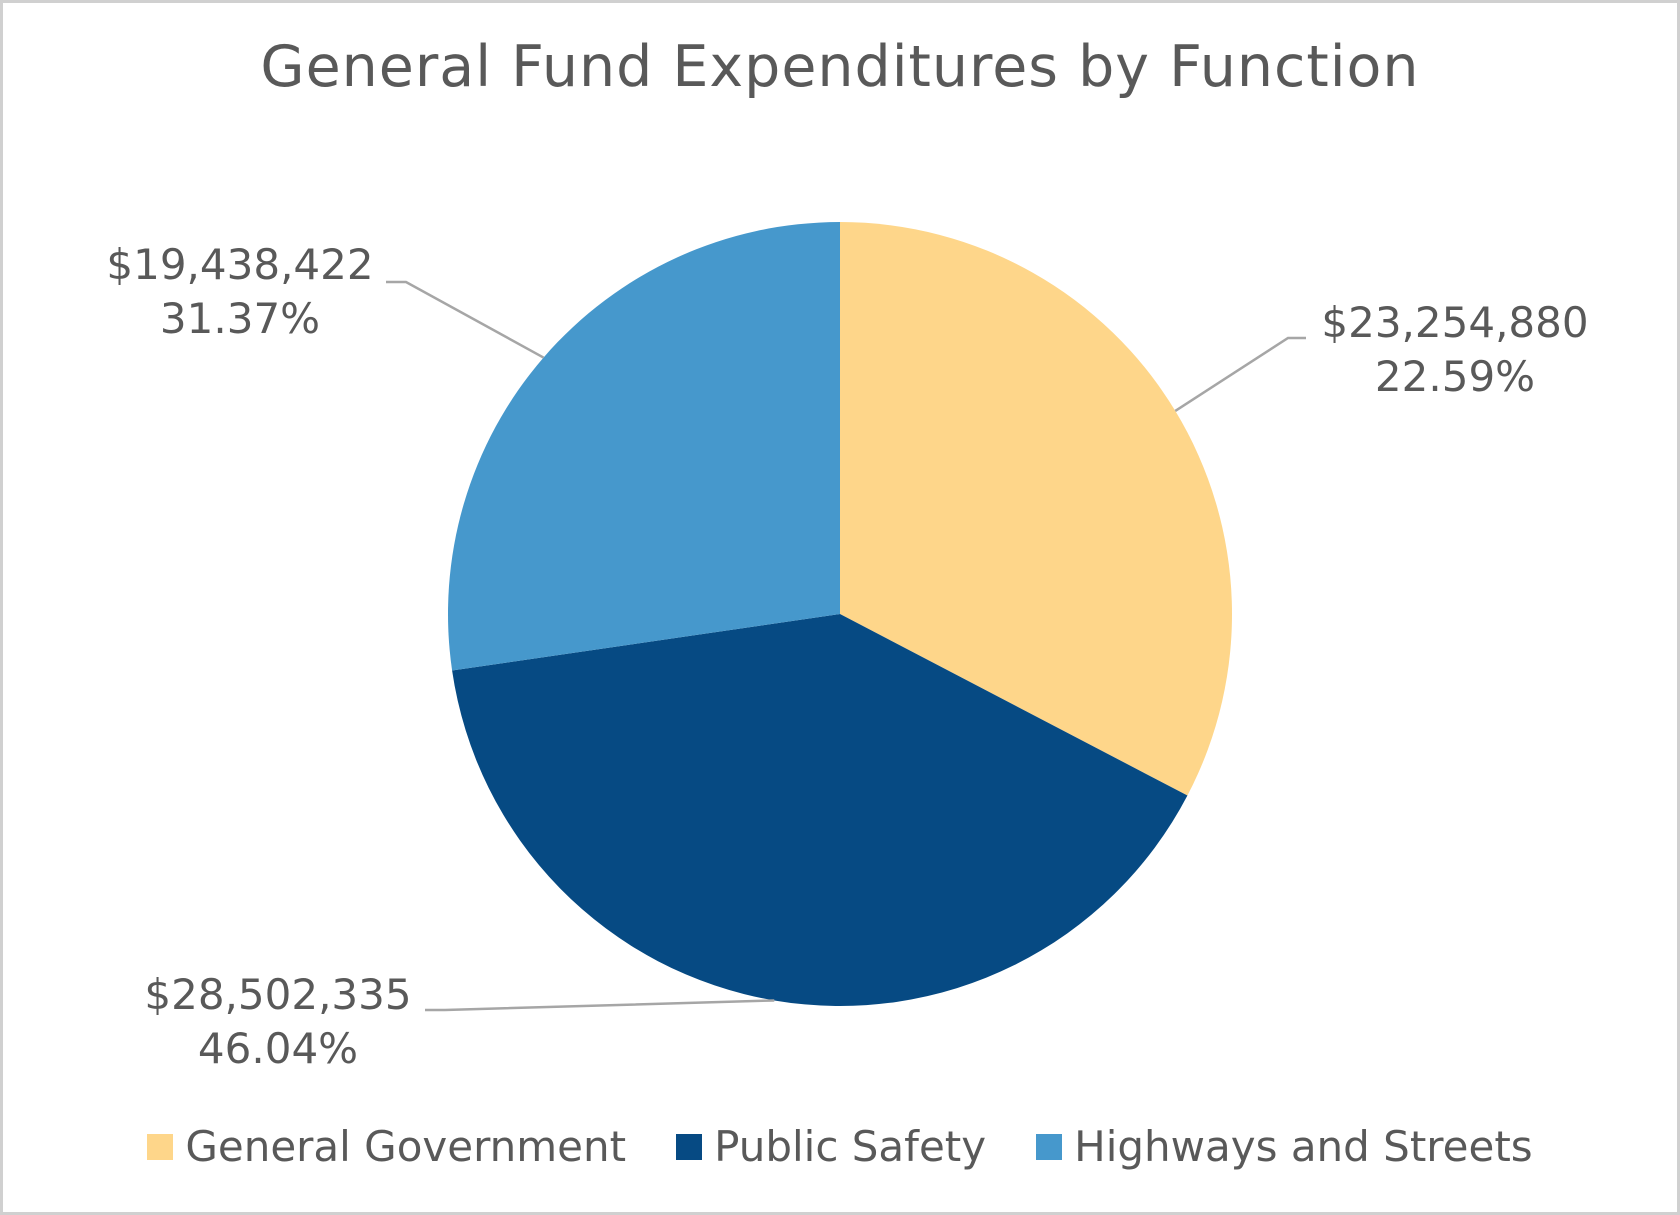 This screenshot has width=1680, height=1215. What do you see at coordinates (1036, 509) in the screenshot?
I see `pie-slice-general-government` at bounding box center [1036, 509].